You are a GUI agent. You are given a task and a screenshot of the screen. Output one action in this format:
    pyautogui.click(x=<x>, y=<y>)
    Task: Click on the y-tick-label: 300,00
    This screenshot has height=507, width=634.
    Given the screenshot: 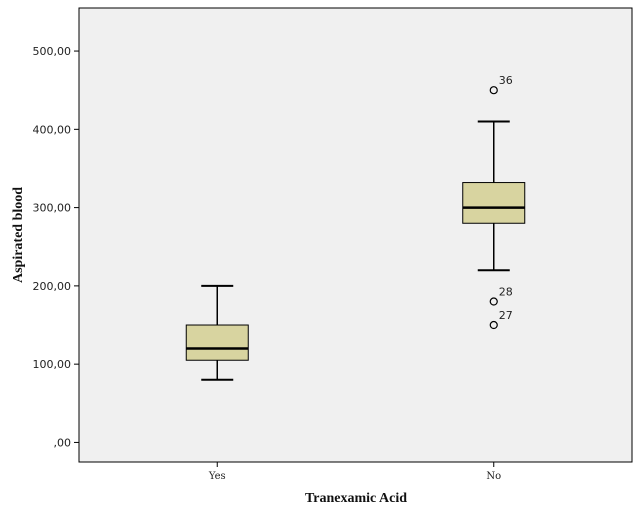 What is the action you would take?
    pyautogui.click(x=52, y=208)
    